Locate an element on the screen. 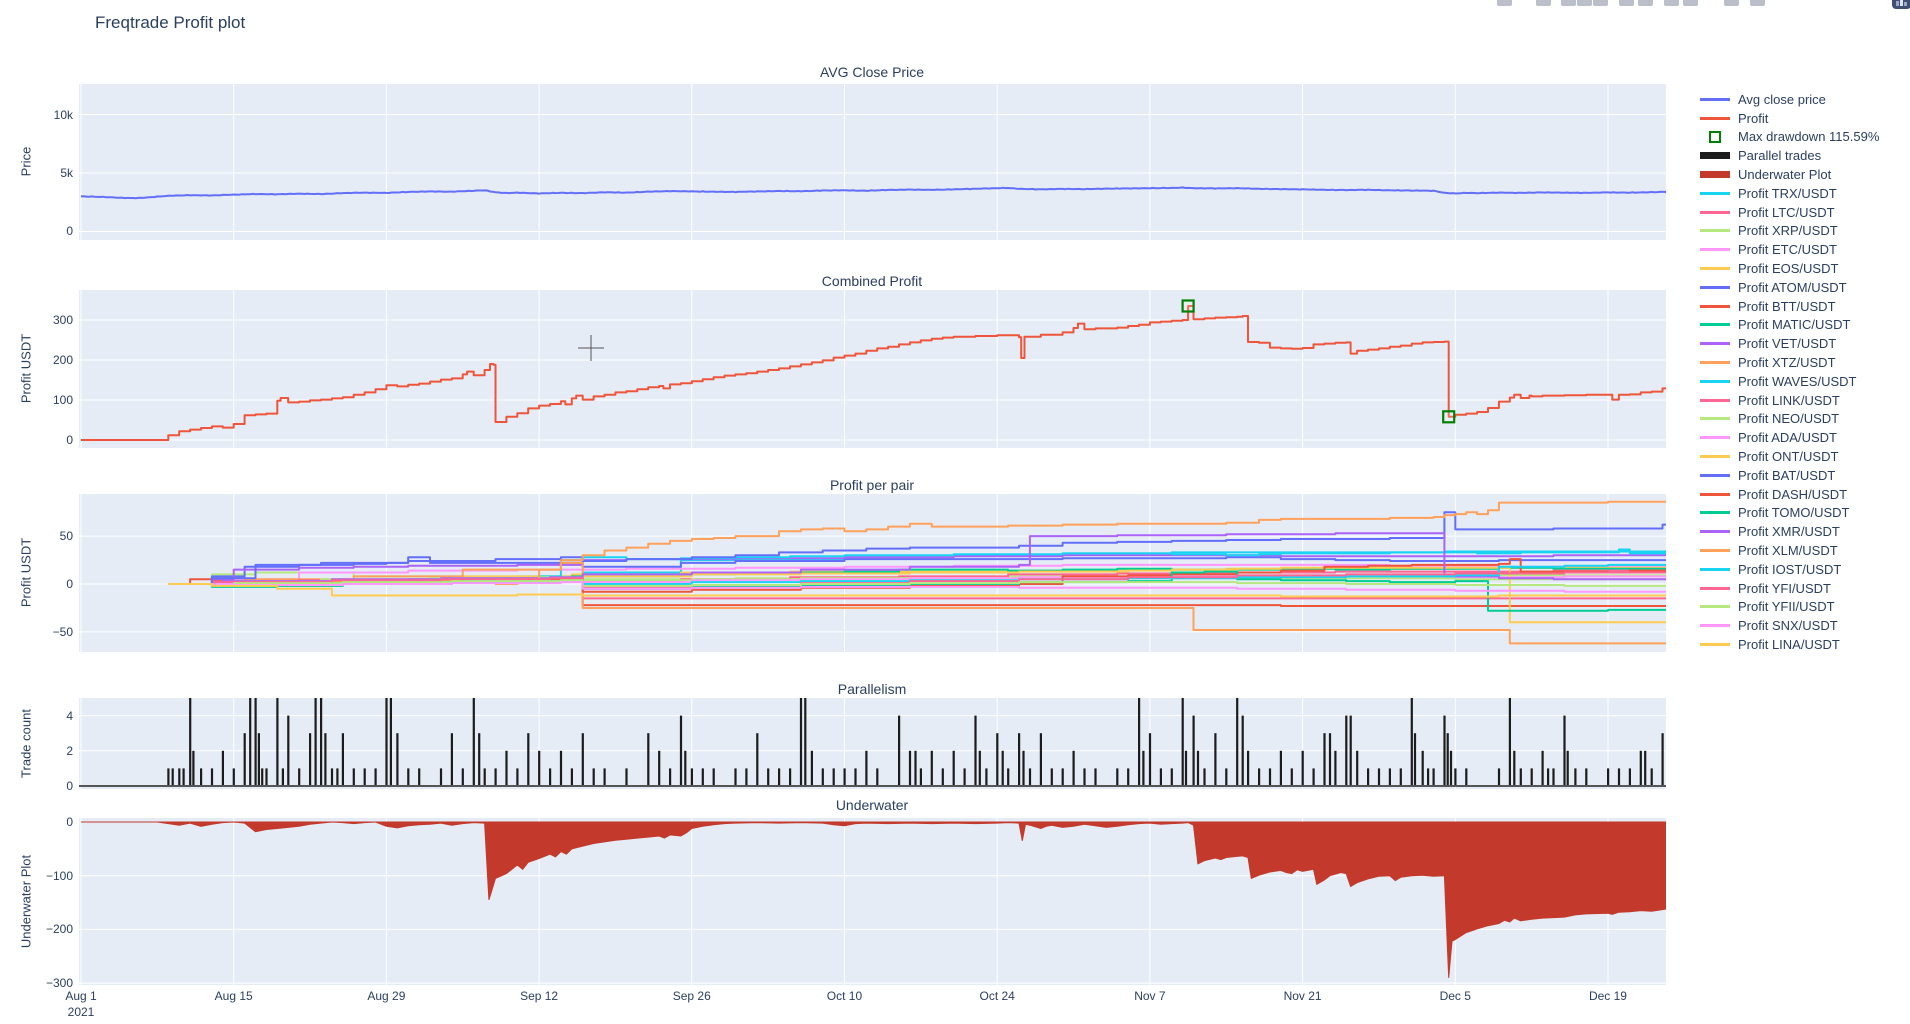  ytick-underwater-0: 0 is located at coordinates (69, 822).